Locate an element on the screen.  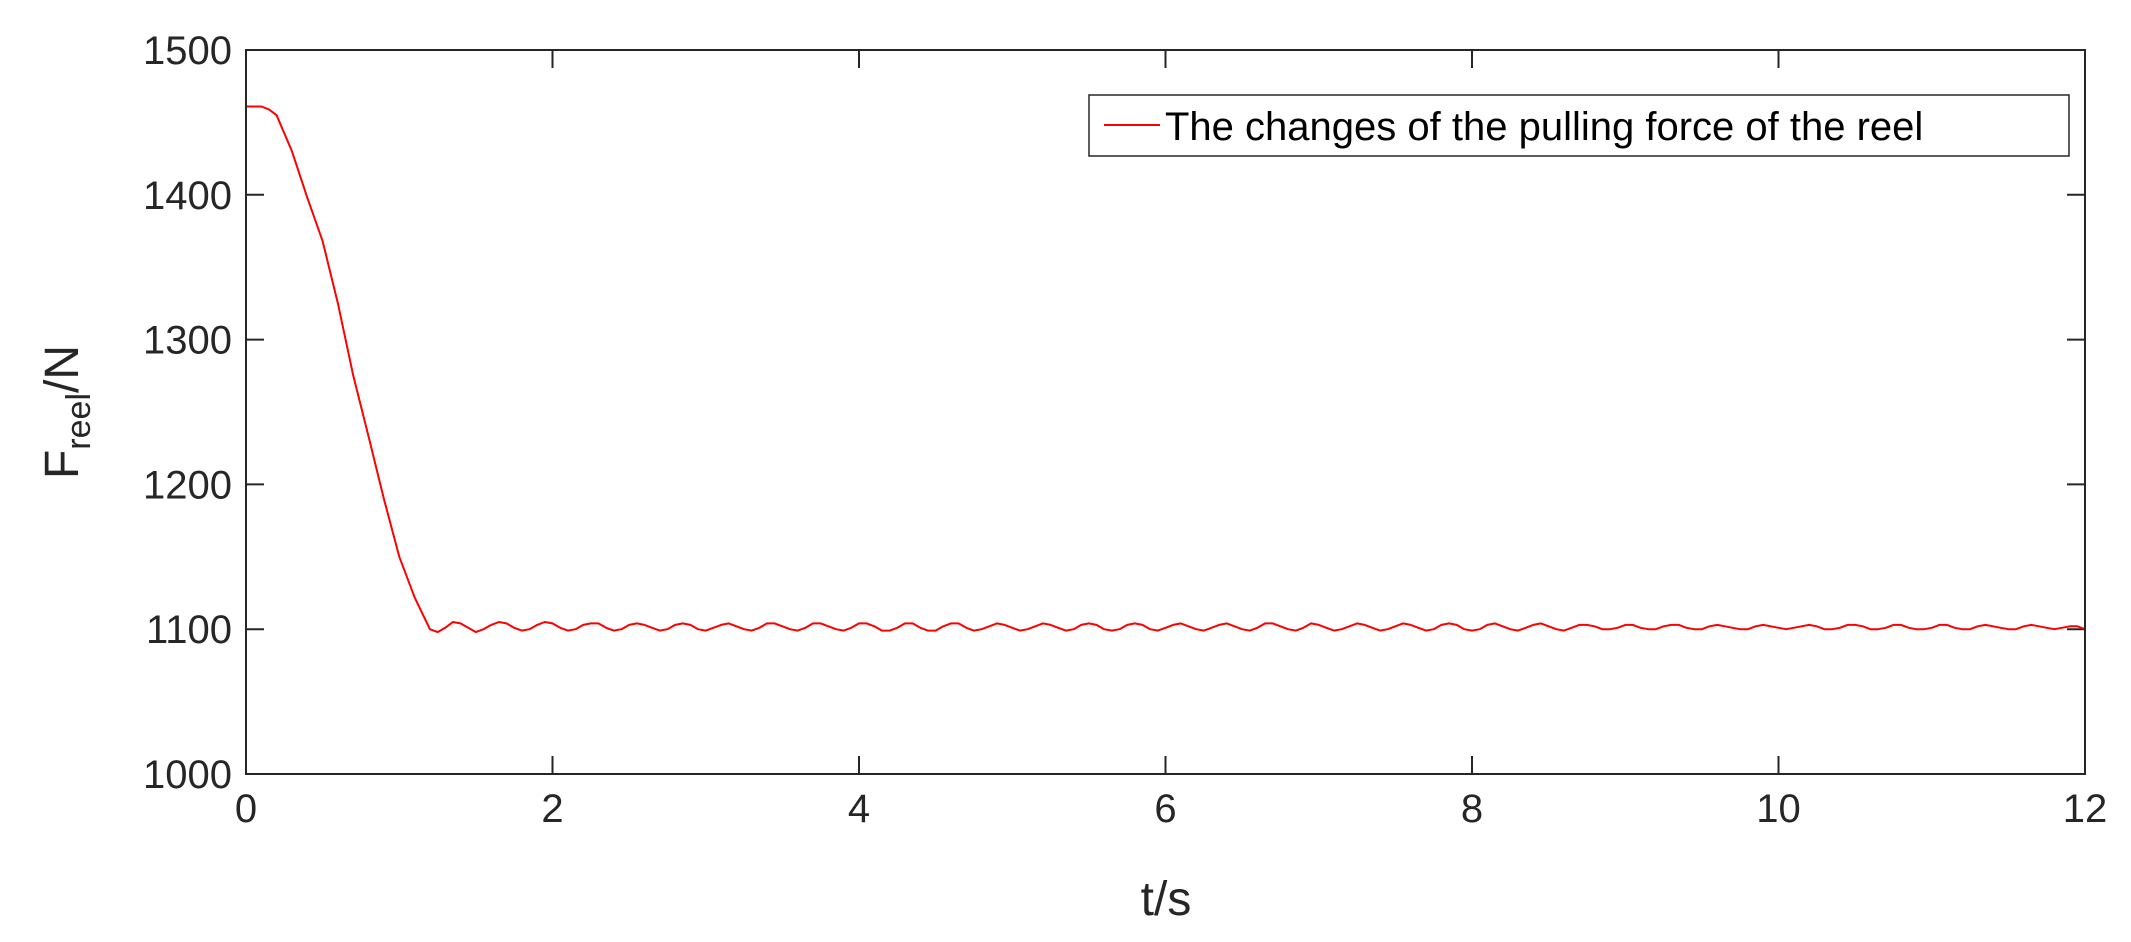
y-tick-labels: 1000 1100 1200 1300 1400 1500 is located at coordinates (187, 413).